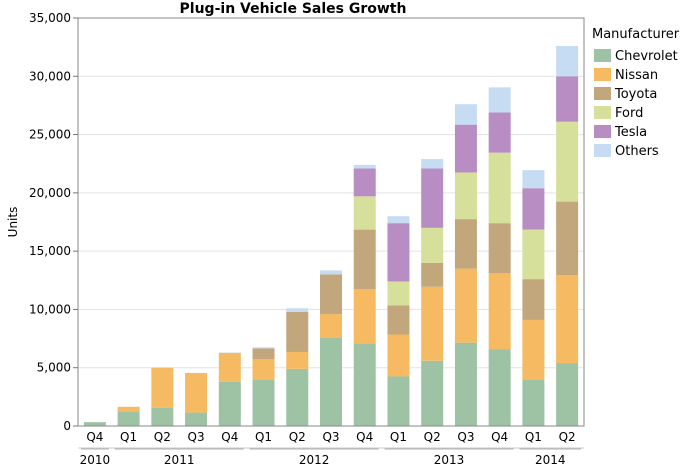 Image resolution: width=686 pixels, height=470 pixels. Describe the element at coordinates (13, 222) in the screenshot. I see `y-axis-label: Units` at that location.